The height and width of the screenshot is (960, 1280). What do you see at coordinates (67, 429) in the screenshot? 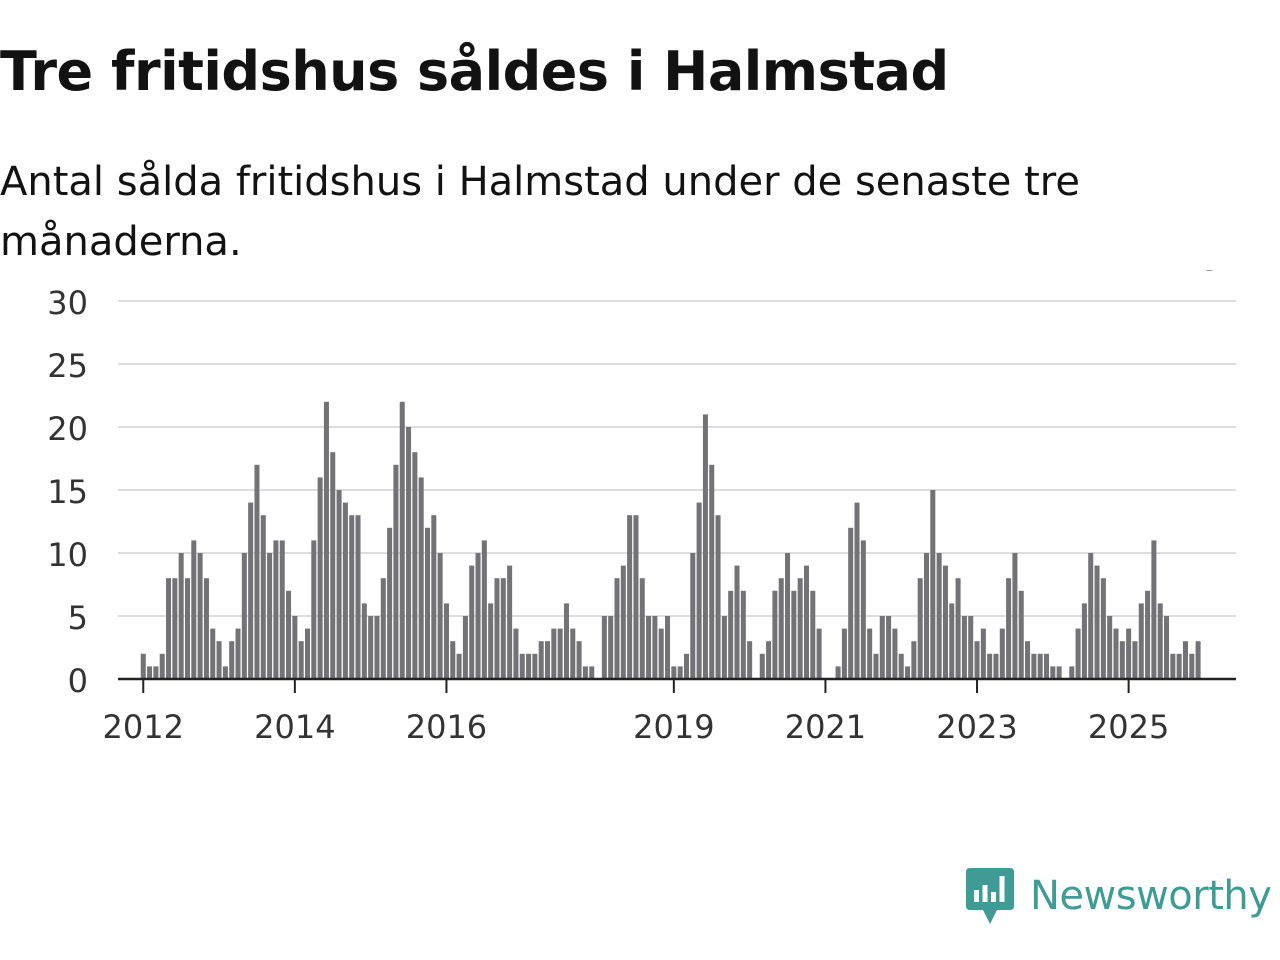
I see `y-tick-label: 20` at bounding box center [67, 429].